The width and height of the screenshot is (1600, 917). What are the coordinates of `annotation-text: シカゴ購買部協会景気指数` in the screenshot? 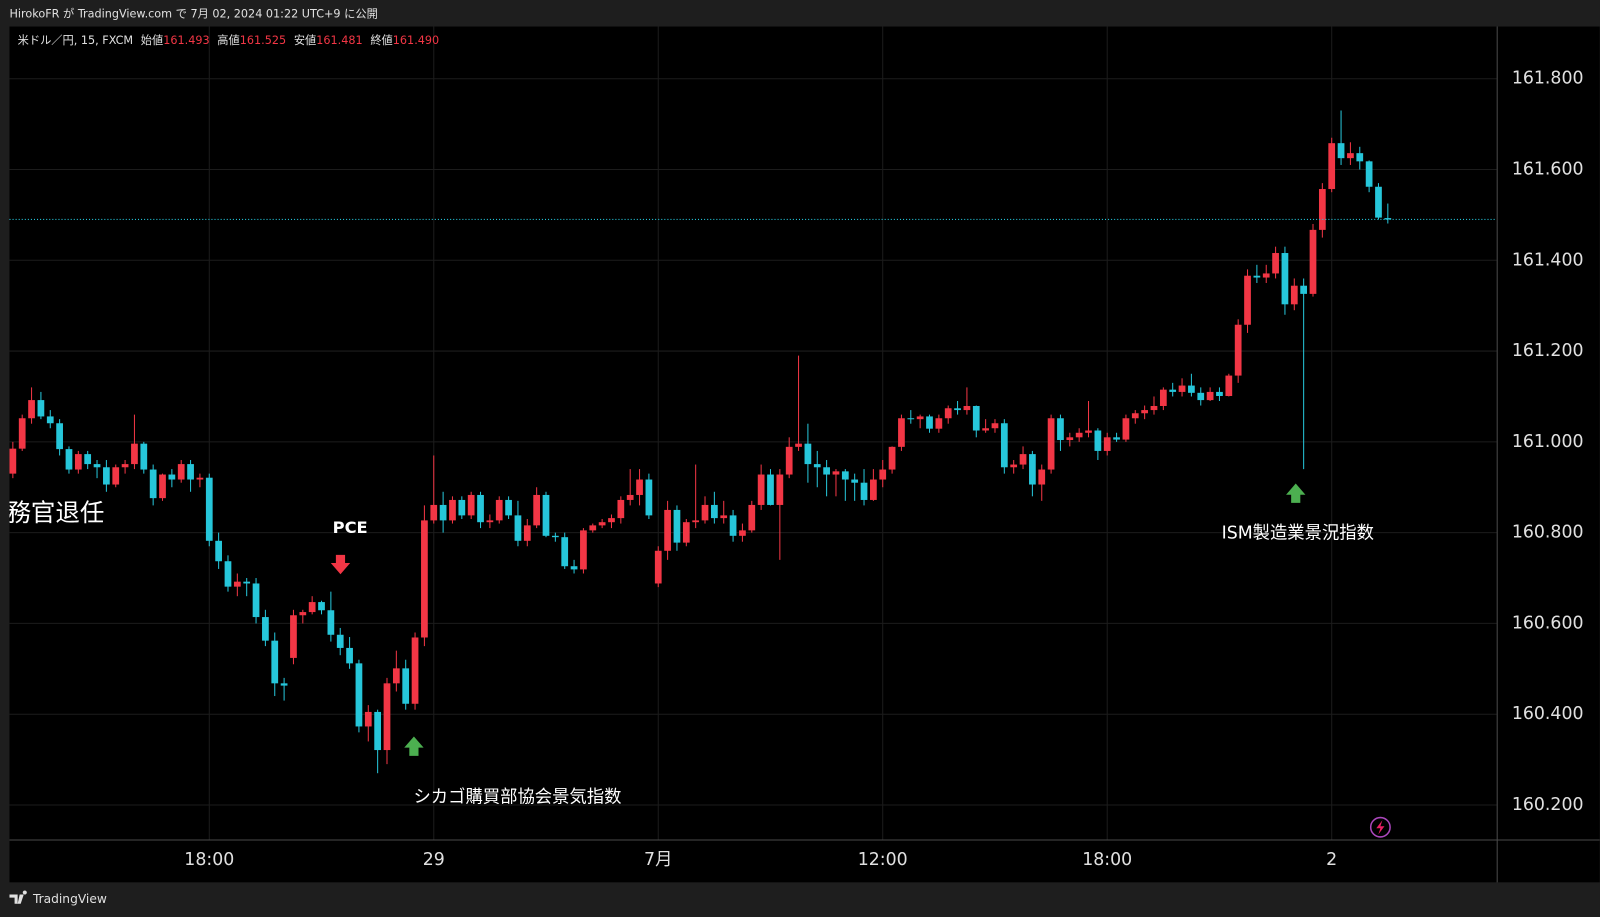 It's located at (517, 797).